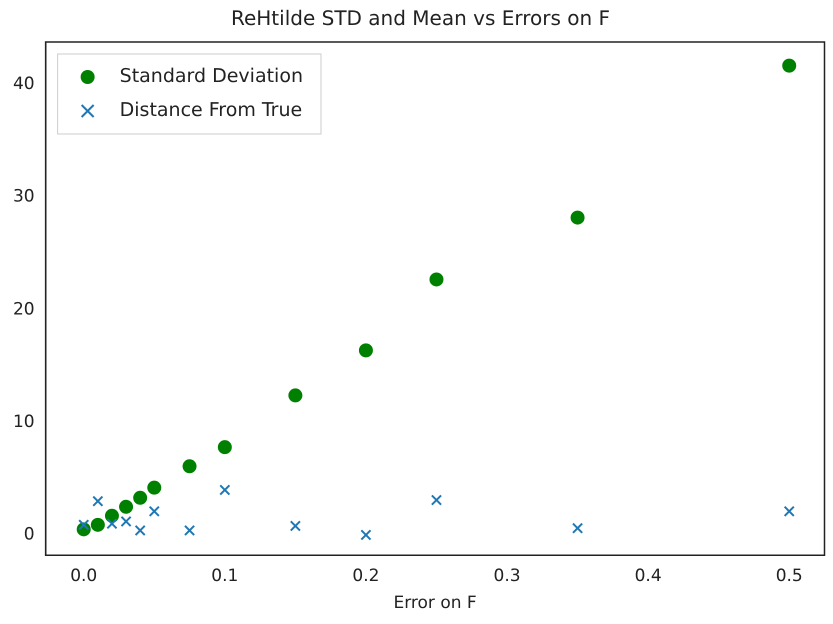  I want to click on legend-label: Standard Deviation, so click(211, 75).